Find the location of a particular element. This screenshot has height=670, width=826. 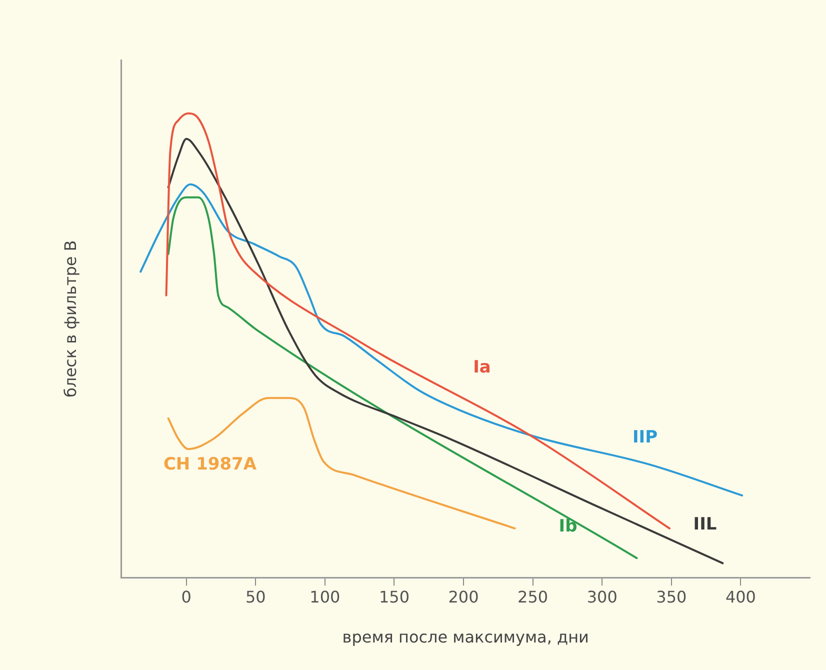

x-axis-title: время после максимума, дни is located at coordinates (465, 637).